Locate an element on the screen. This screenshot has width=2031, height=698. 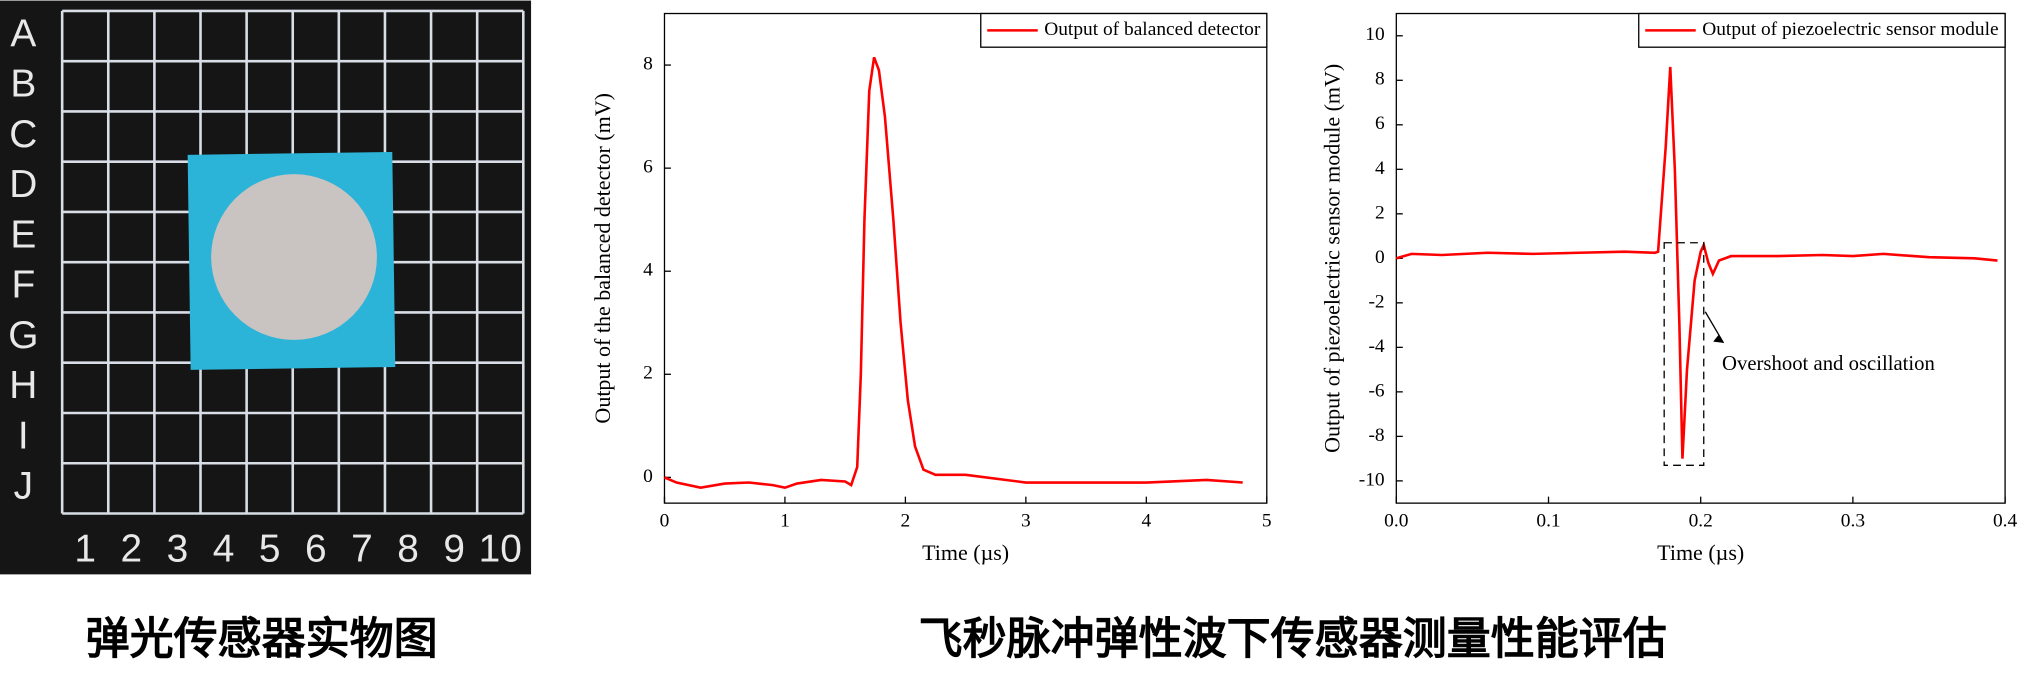
col-label: 1 is located at coordinates (85, 548).